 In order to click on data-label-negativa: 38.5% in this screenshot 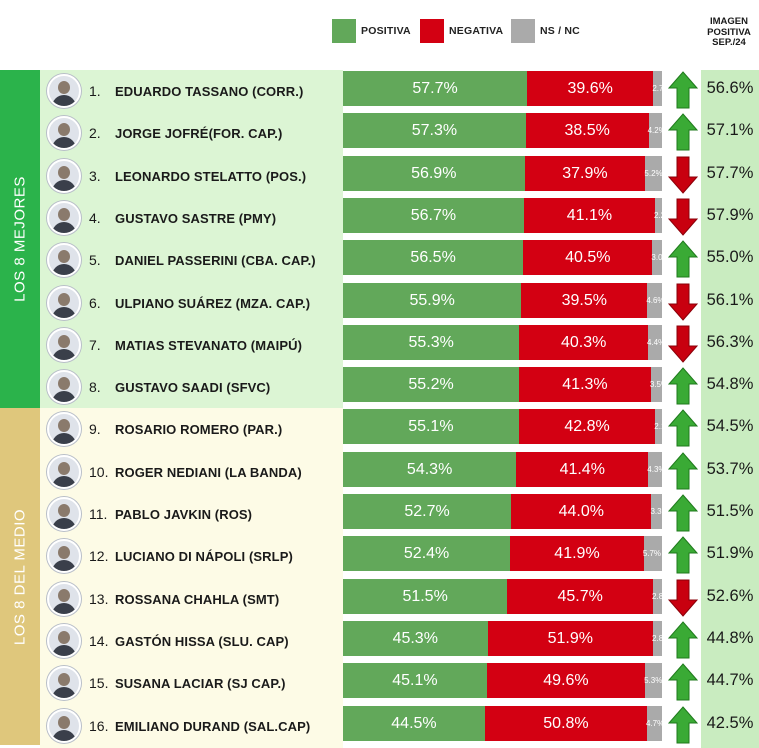, I will do `click(587, 131)`.